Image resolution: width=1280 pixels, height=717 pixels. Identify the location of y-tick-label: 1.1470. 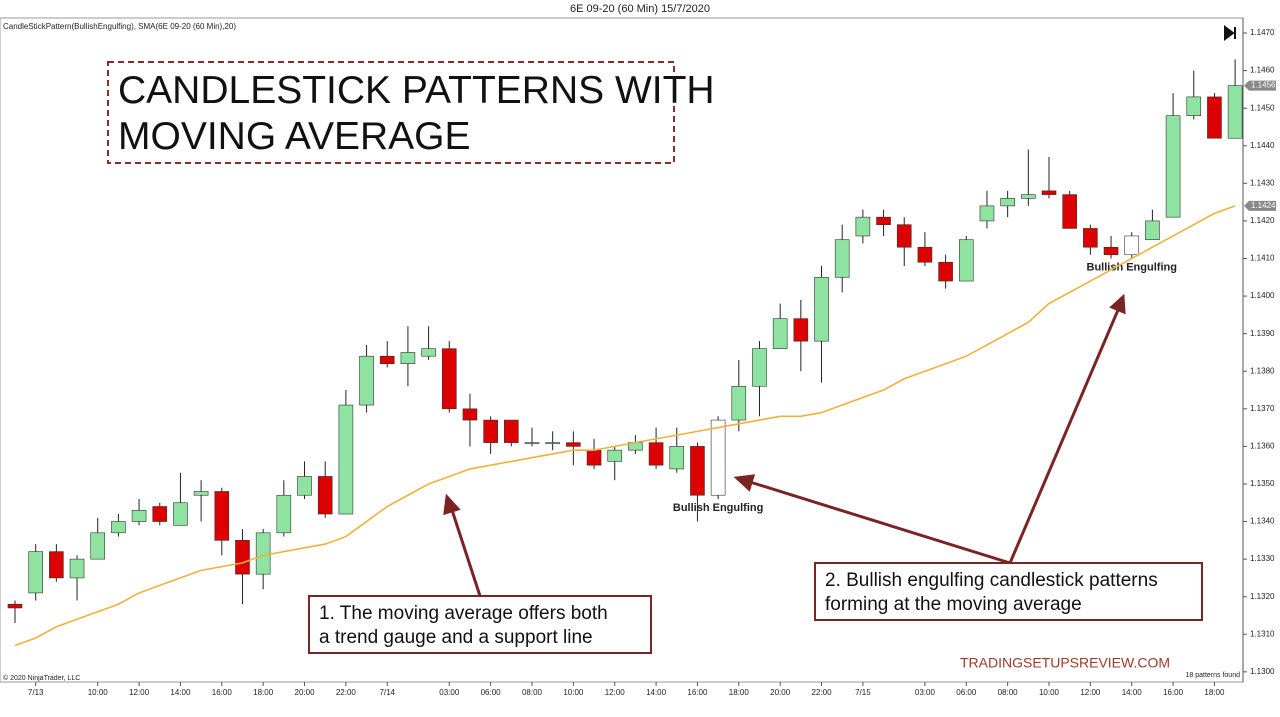
(1262, 32).